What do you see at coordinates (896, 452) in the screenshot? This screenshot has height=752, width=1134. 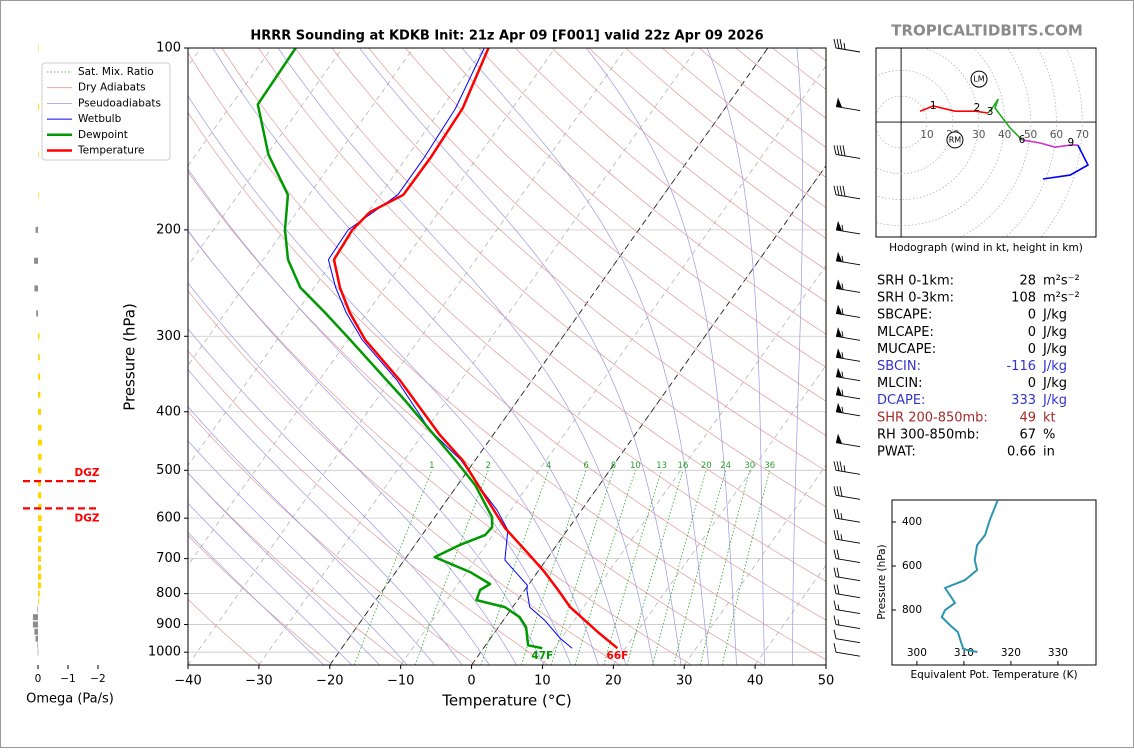 I see `stat-label: PWAT:` at bounding box center [896, 452].